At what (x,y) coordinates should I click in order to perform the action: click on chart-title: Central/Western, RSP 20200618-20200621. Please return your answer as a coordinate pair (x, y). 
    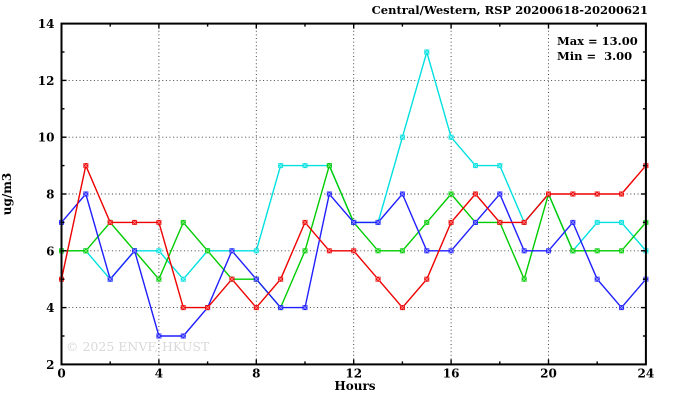
    Looking at the image, I should click on (509, 10).